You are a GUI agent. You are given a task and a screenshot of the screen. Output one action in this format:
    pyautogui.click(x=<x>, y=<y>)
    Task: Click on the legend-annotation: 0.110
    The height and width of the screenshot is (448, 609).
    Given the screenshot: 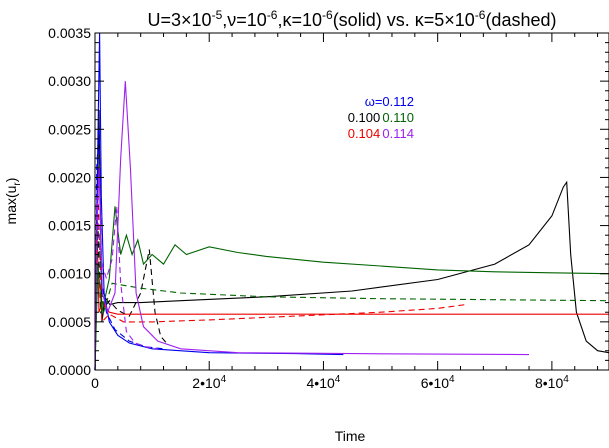 What is the action you would take?
    pyautogui.click(x=398, y=117)
    